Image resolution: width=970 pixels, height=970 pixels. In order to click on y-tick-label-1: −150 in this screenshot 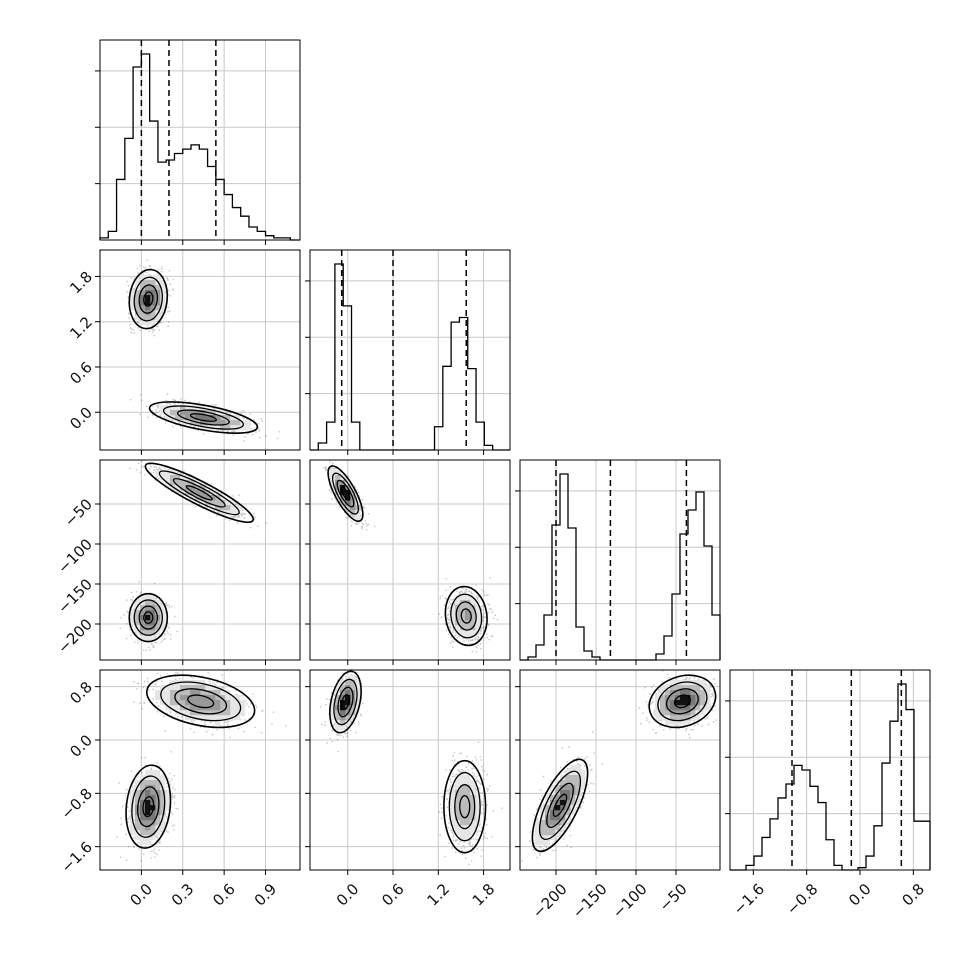, I will do `click(75, 596)`.